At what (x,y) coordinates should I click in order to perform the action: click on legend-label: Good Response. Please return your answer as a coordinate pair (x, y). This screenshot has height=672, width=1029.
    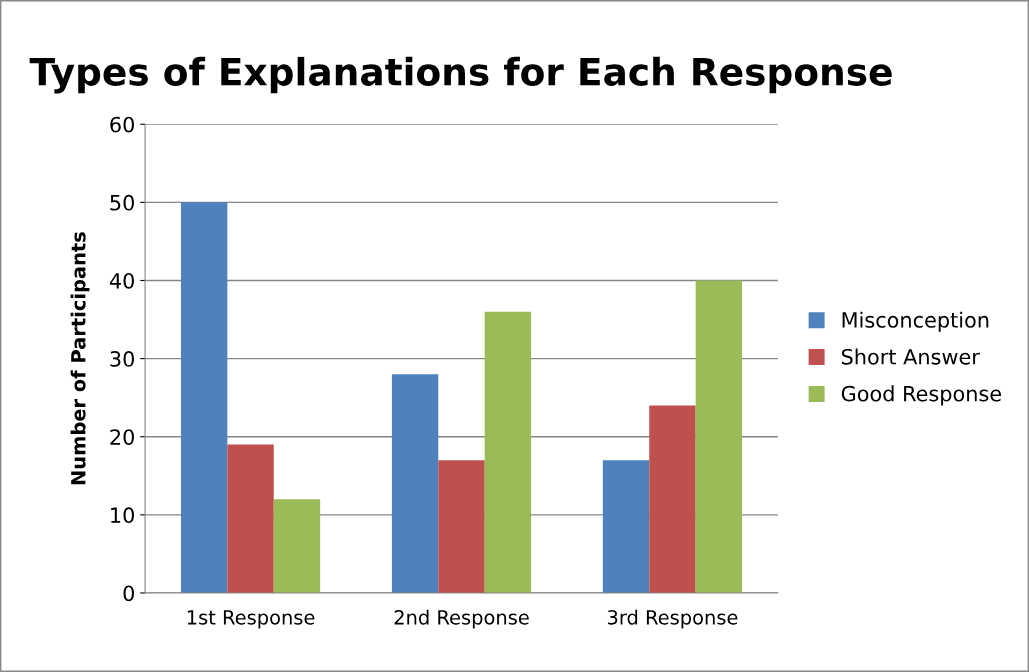
    Looking at the image, I should click on (921, 395).